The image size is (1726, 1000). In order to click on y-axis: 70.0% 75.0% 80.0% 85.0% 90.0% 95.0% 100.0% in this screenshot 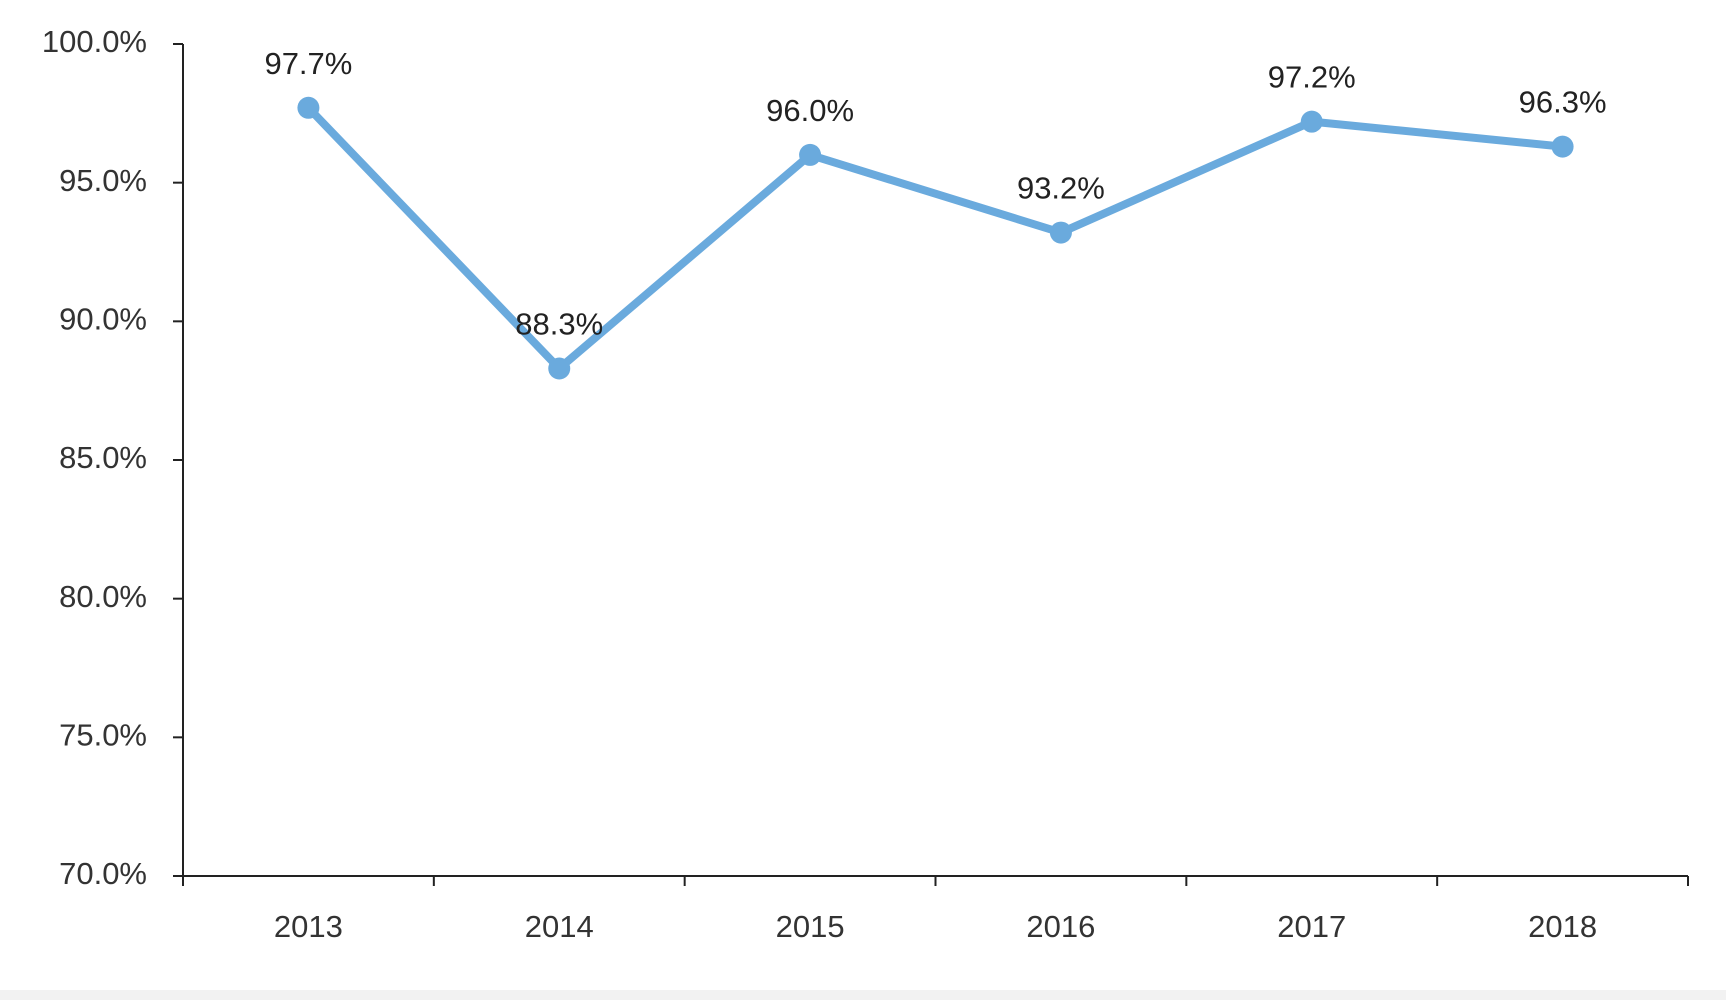, I will do `click(113, 457)`.